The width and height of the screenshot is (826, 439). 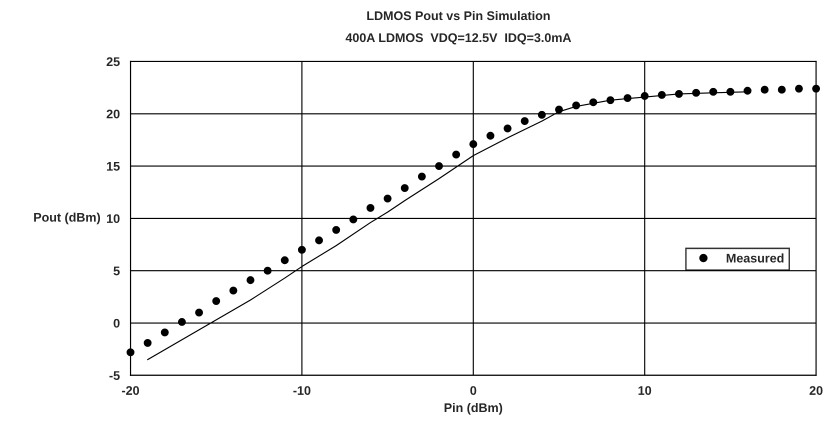 I want to click on x-tick-label: -10, so click(x=301, y=390).